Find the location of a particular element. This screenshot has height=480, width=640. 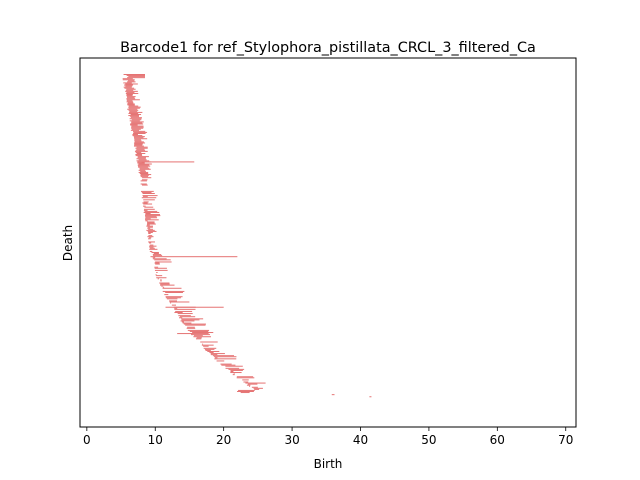

x-tick-label: 60 is located at coordinates (497, 440).